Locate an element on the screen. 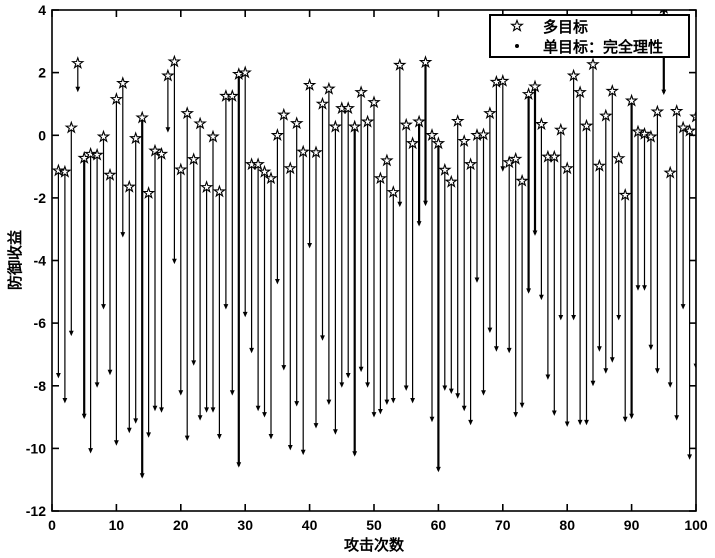 The image size is (715, 558). legend: 多目标 单目标：完全理性 is located at coordinates (589, 36).